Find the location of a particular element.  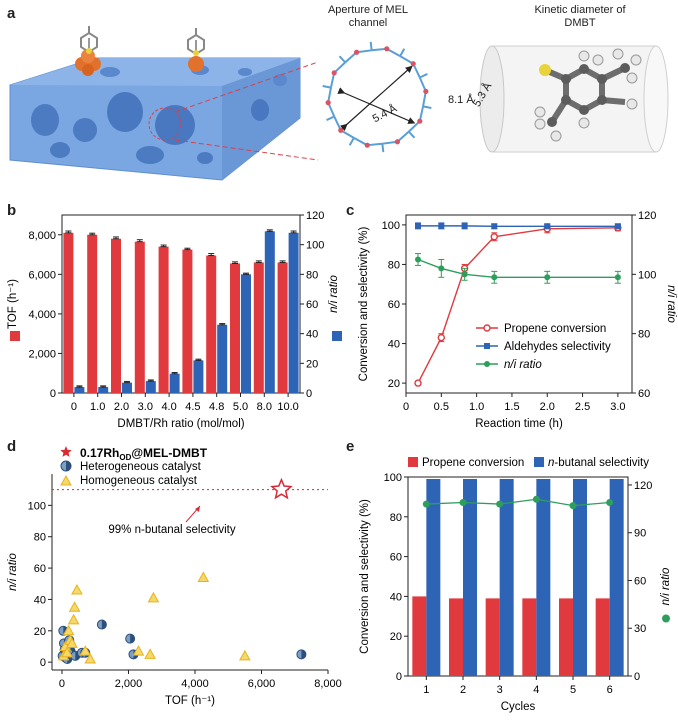

x-tick-label-e: 6 is located at coordinates (610, 690).